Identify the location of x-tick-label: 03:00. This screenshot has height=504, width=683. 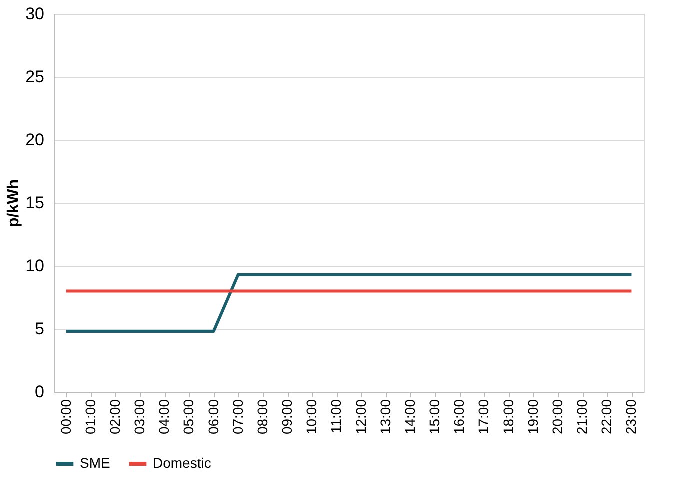
(140, 417).